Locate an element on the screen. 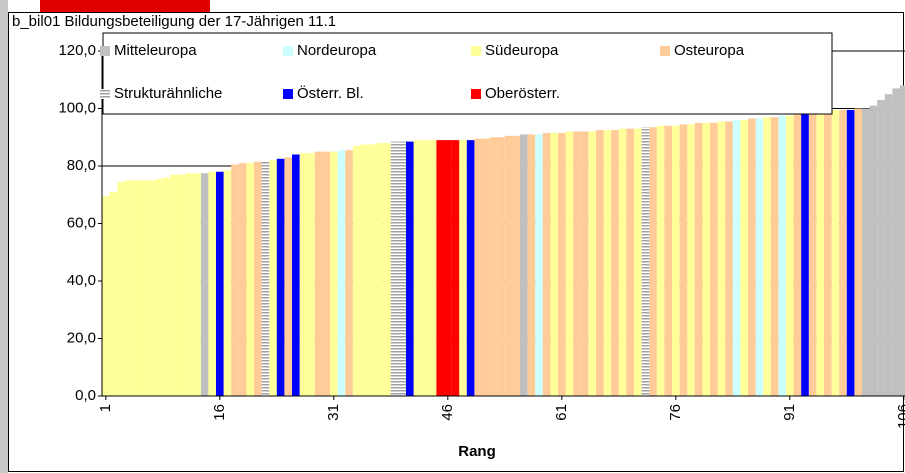 The height and width of the screenshot is (473, 905). y-tick-label: 0,0 is located at coordinates (85, 395).